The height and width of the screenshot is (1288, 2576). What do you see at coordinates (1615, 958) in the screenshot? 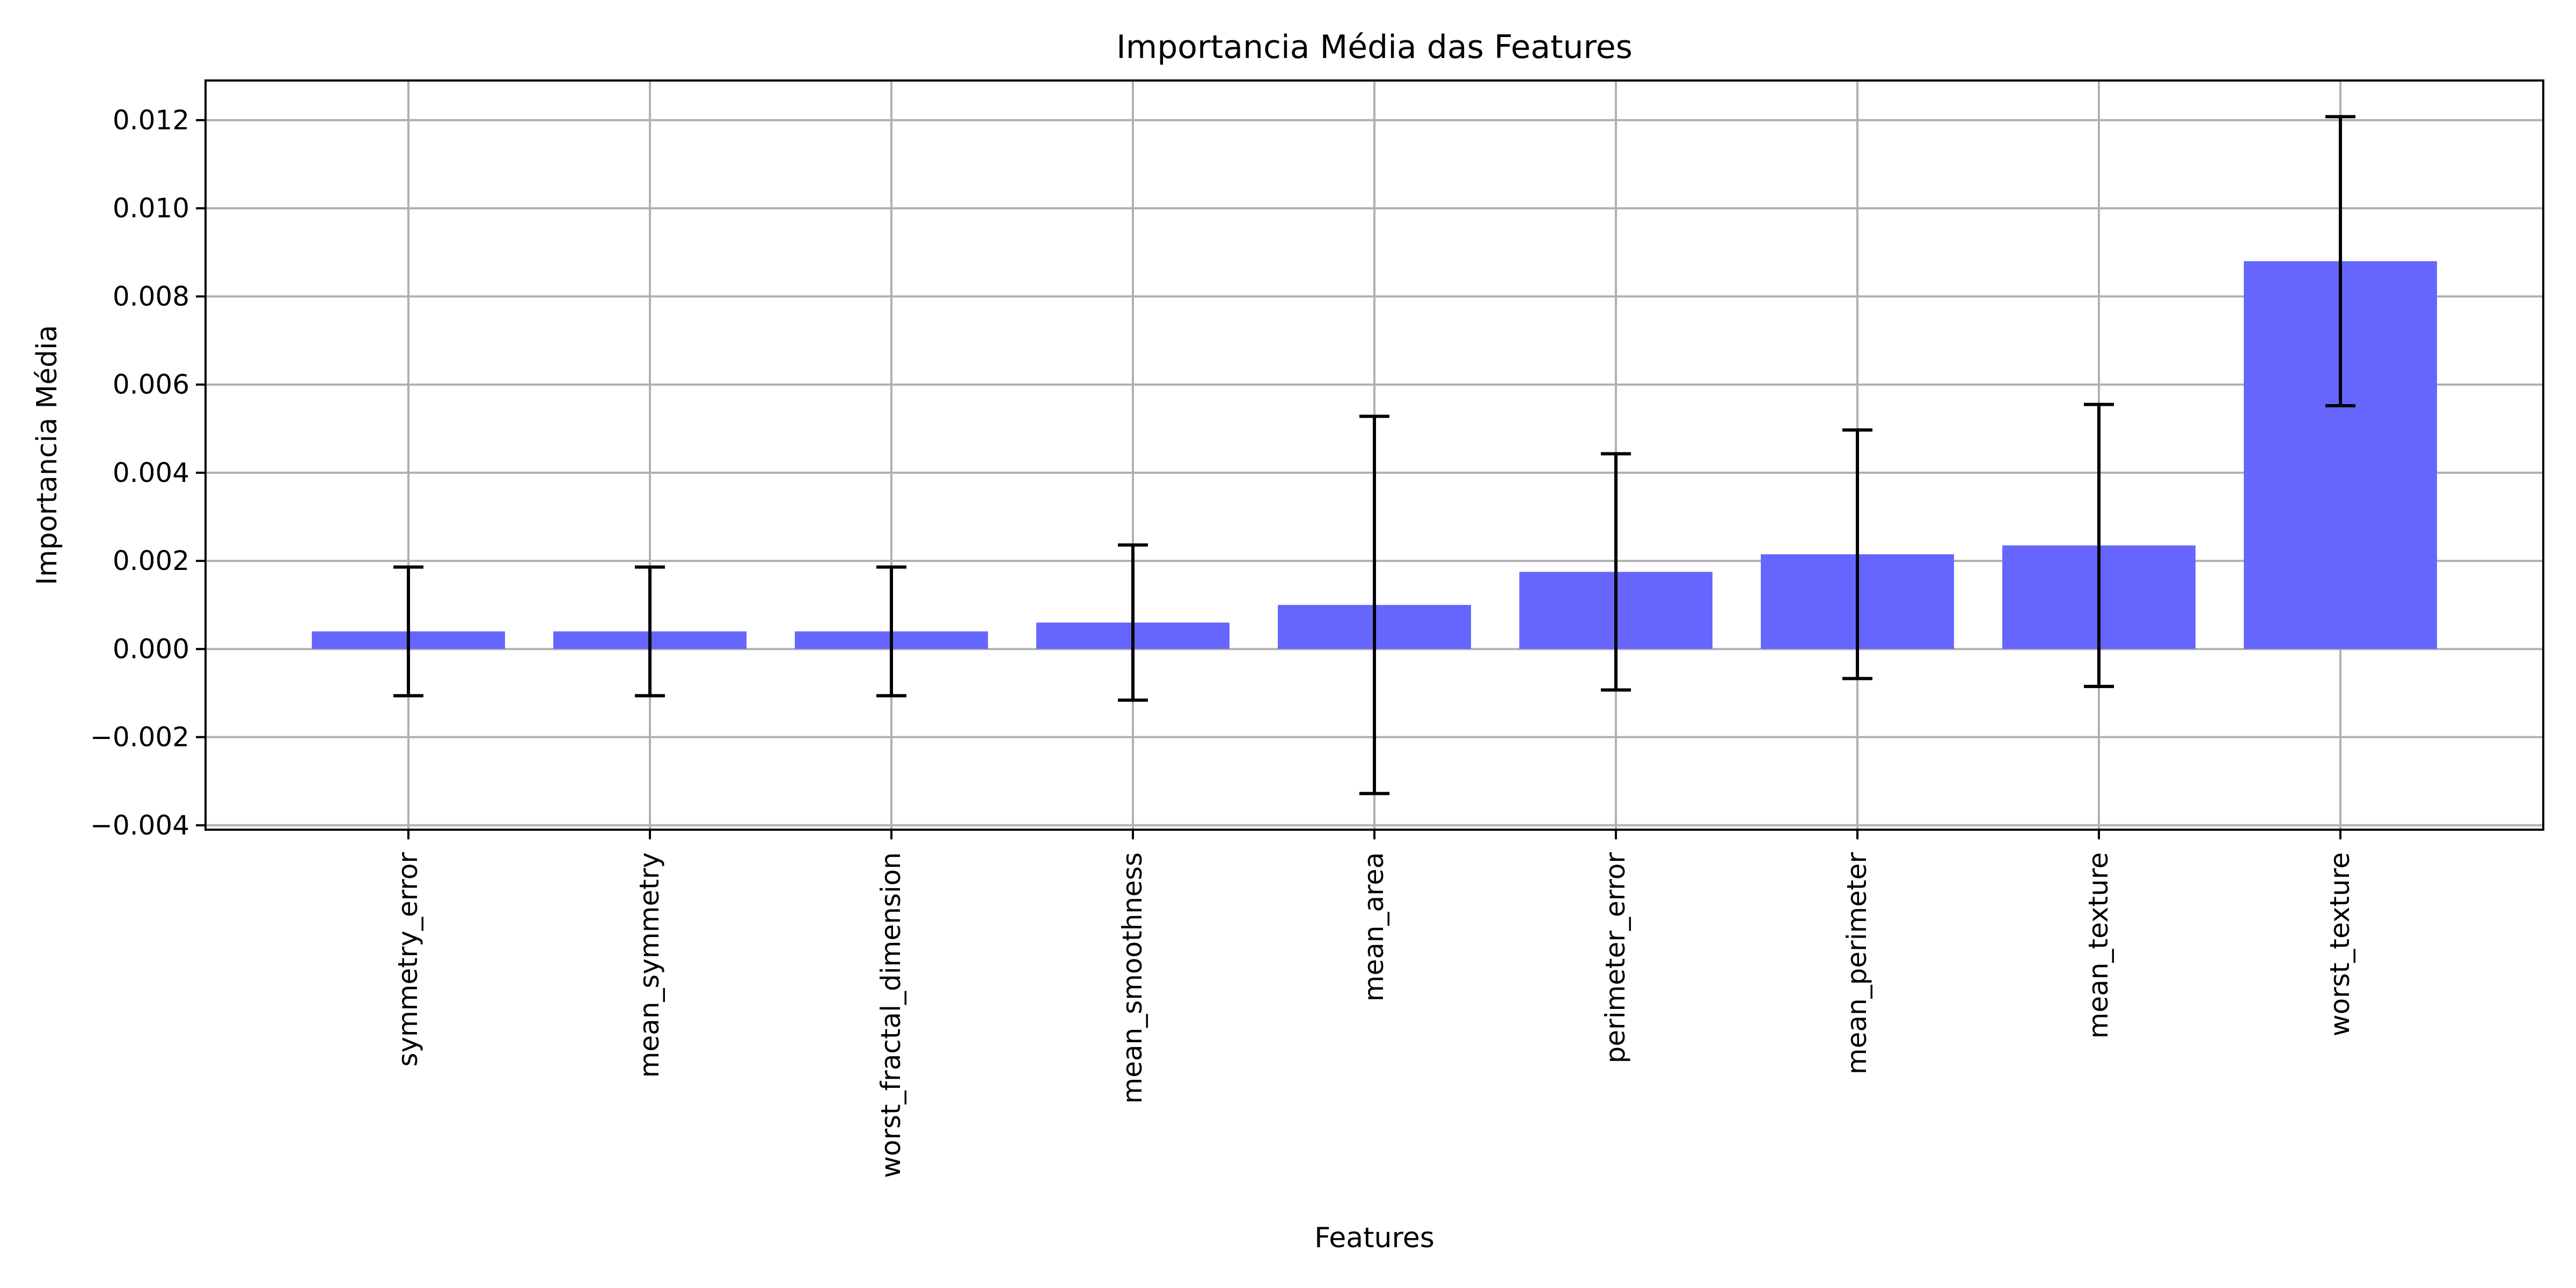
I see `x-tick-label: perimeter_error` at bounding box center [1615, 958].